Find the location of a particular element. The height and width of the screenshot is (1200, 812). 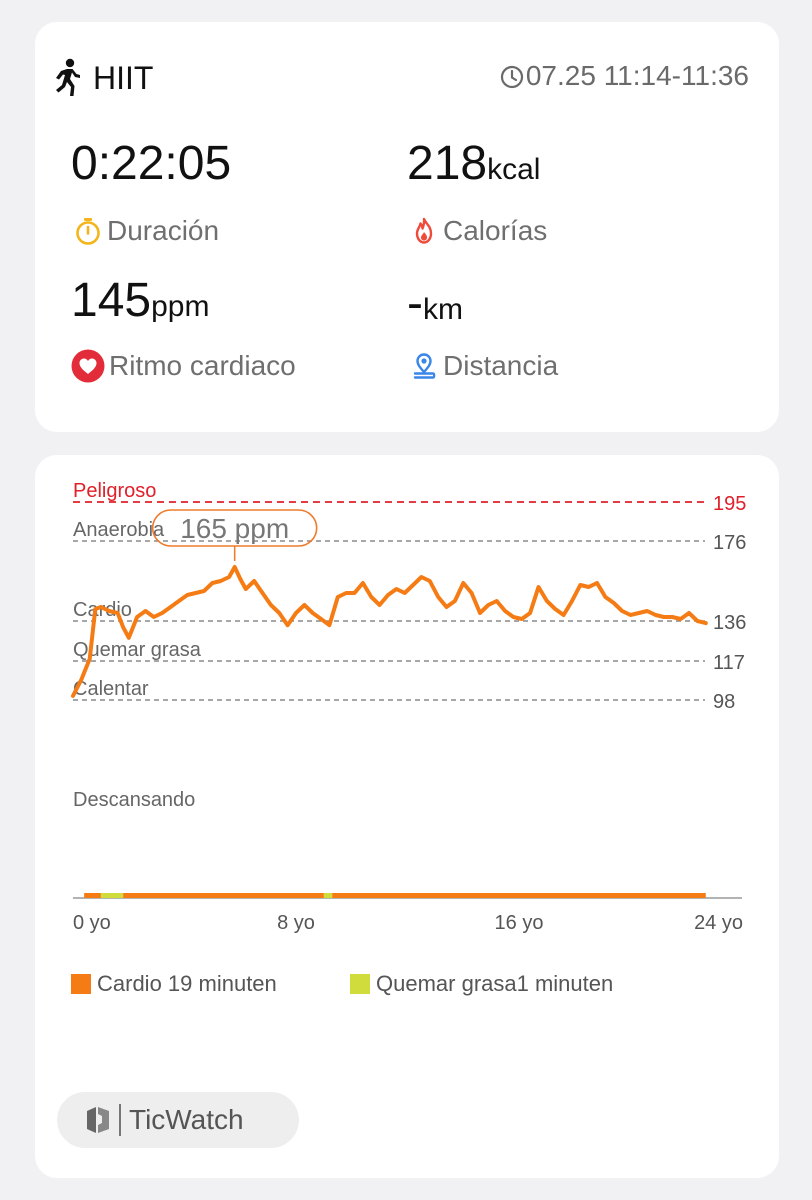

legend-swatch-fat-burn is located at coordinates (360, 984).